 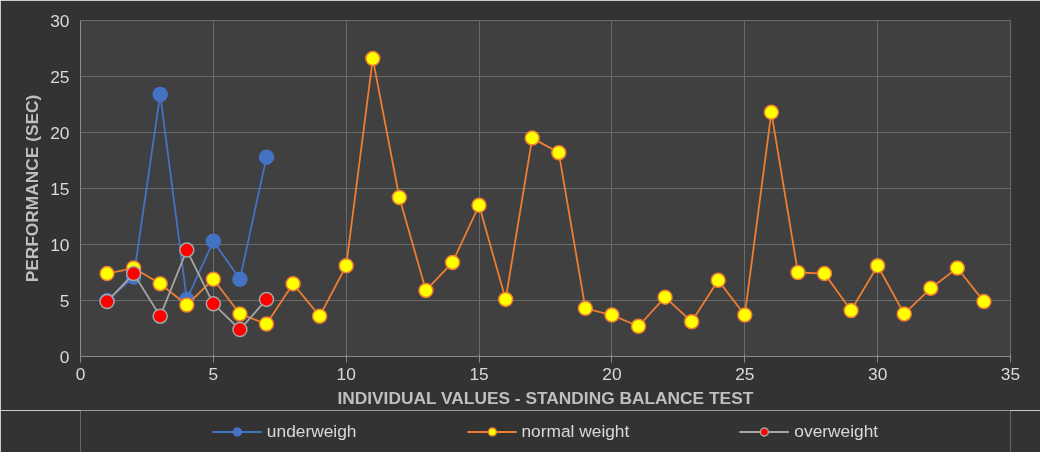 What do you see at coordinates (878, 373) in the screenshot?
I see `x-tick-label: 30` at bounding box center [878, 373].